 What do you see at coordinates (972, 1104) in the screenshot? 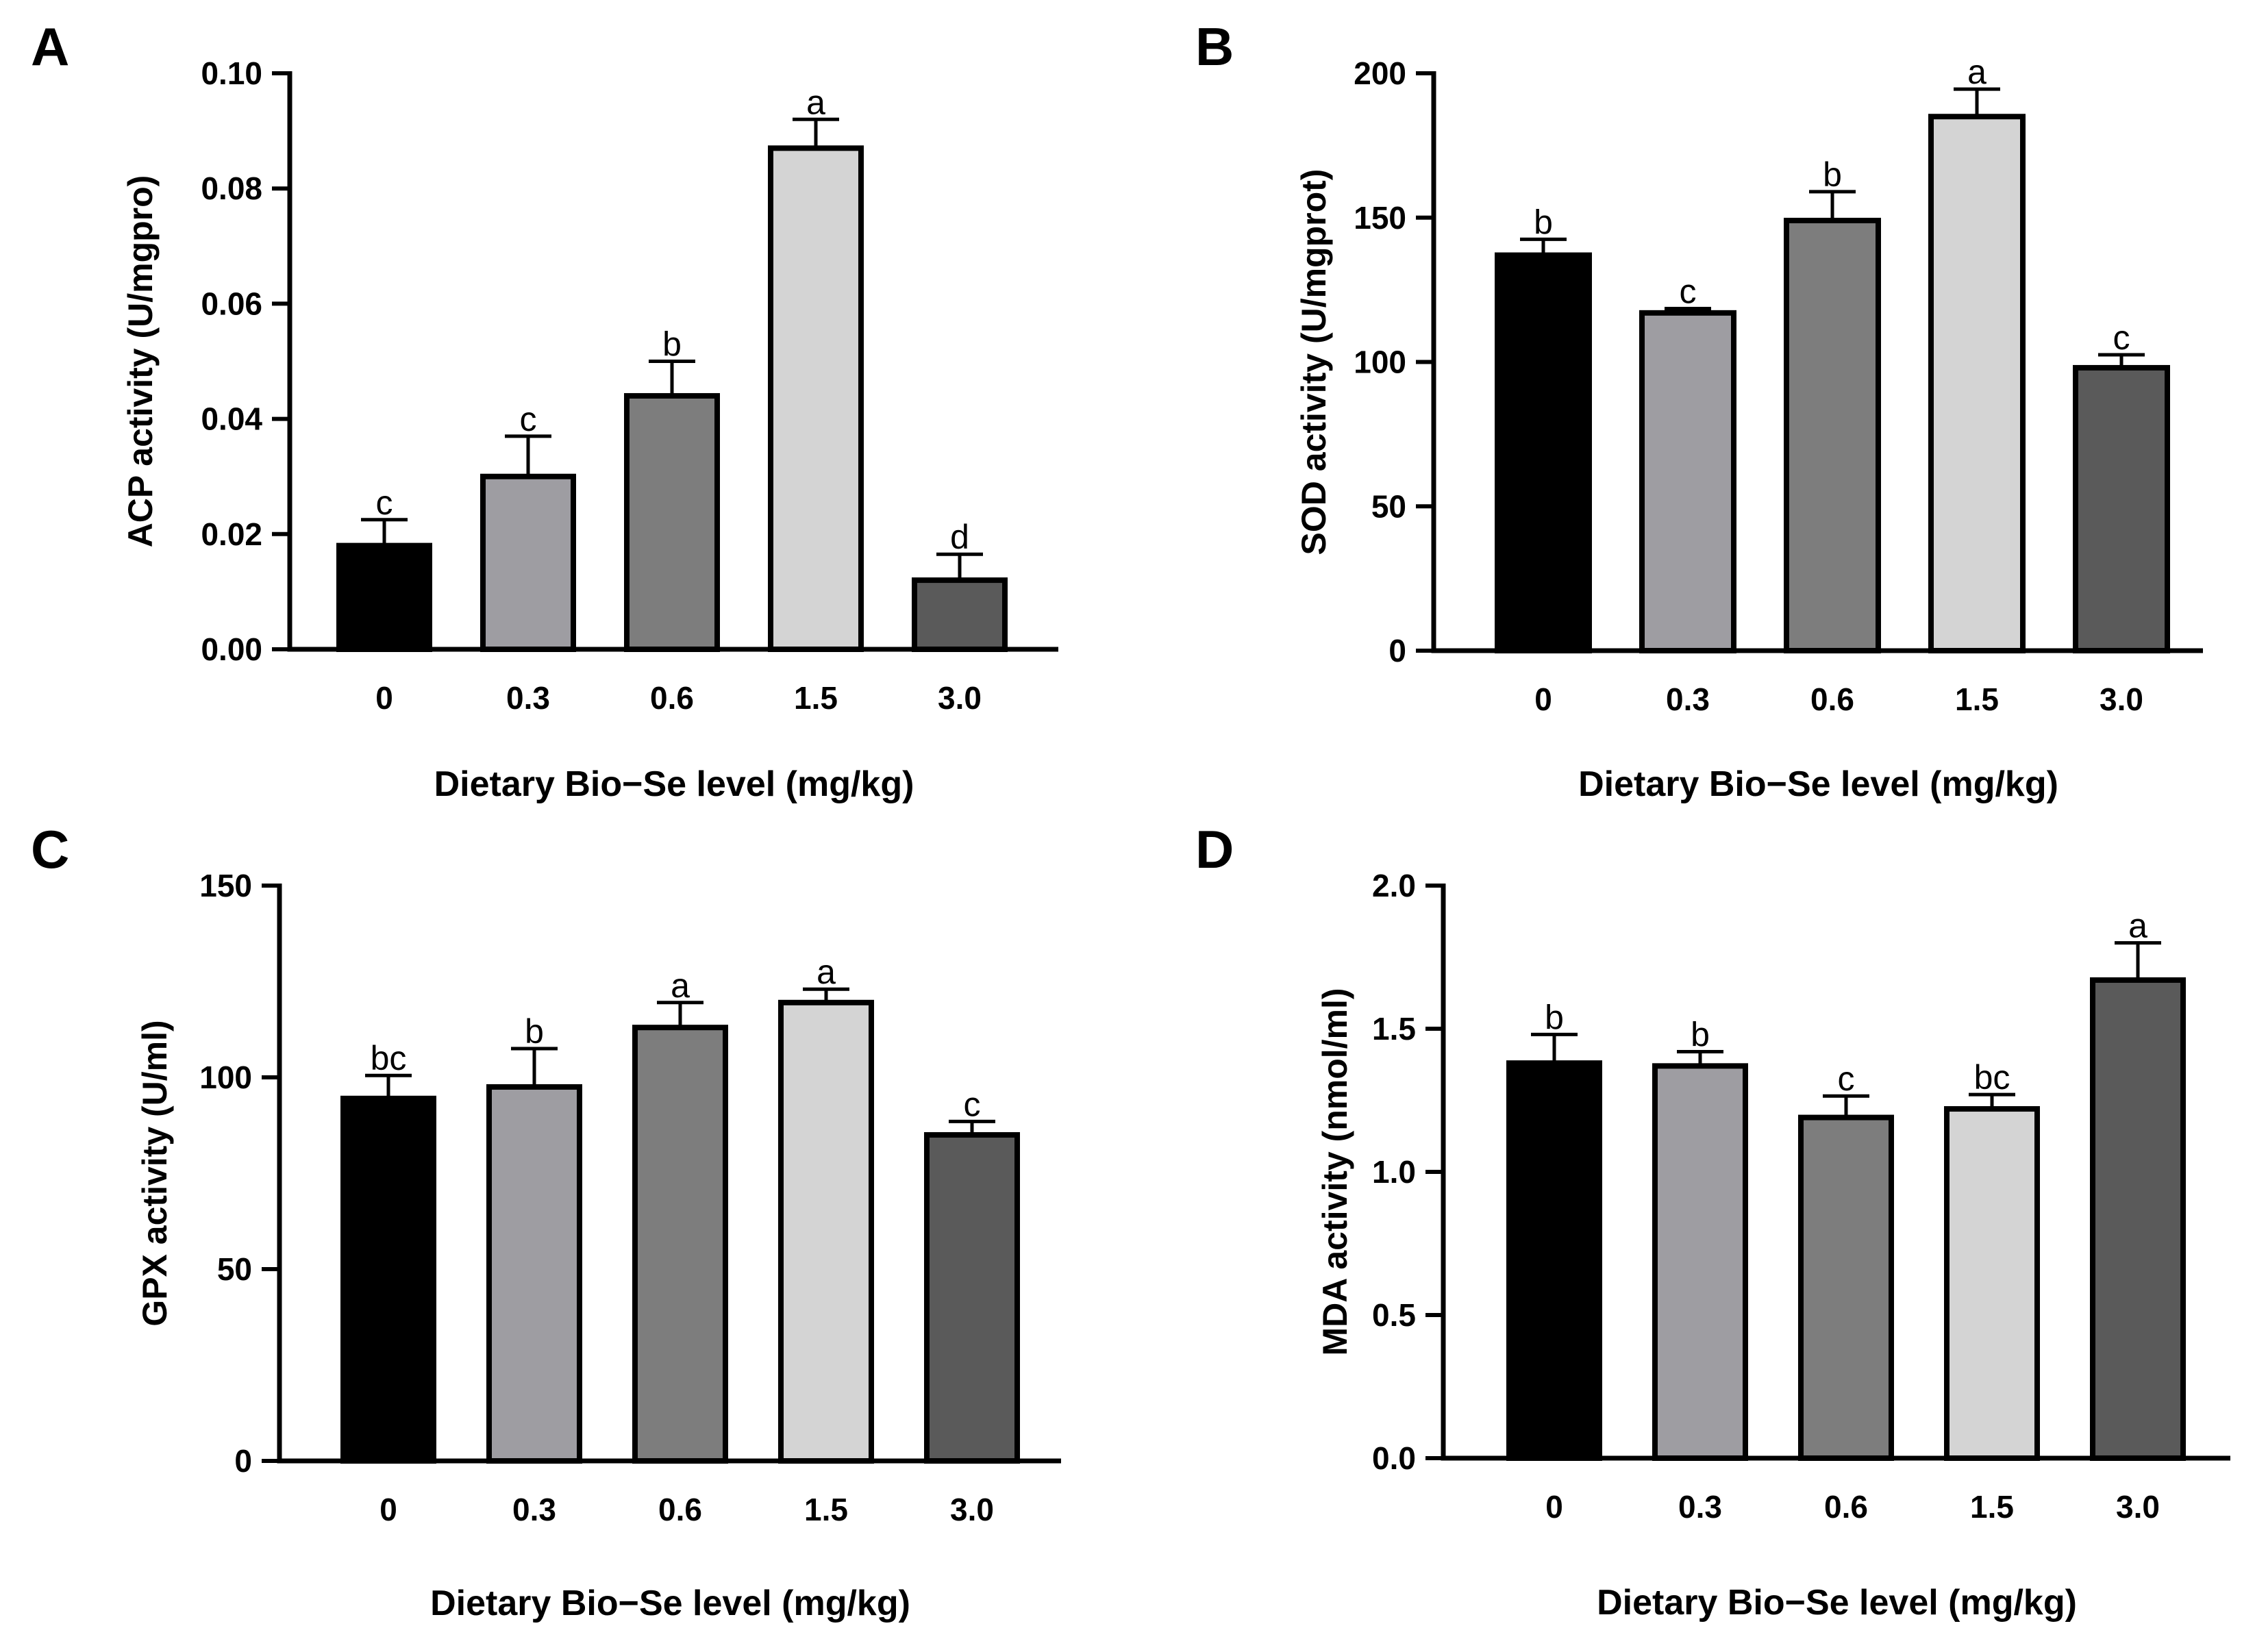
I see `significance-letter-c-4: c` at bounding box center [972, 1104].